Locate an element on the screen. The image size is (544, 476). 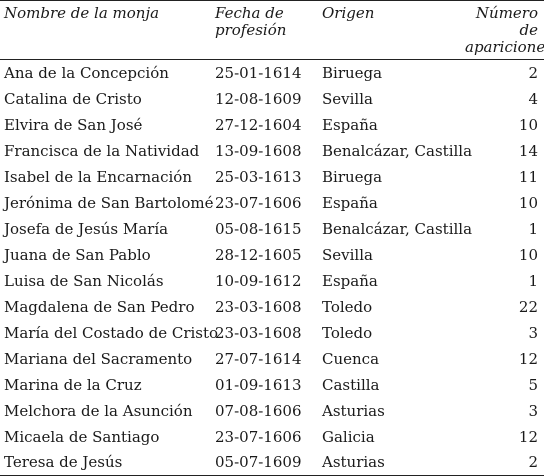
header-name: Nombre de la monja is located at coordinates (82, 13).